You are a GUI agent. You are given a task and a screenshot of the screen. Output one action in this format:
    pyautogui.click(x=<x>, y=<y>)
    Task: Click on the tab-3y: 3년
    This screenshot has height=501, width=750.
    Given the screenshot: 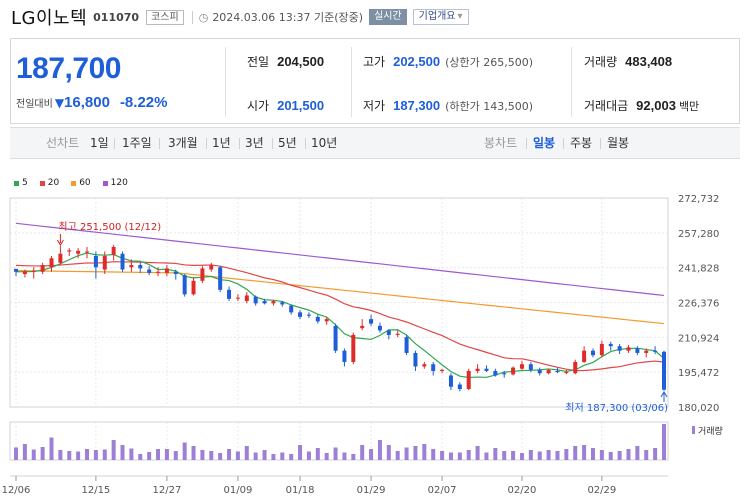 What is the action you would take?
    pyautogui.click(x=254, y=143)
    